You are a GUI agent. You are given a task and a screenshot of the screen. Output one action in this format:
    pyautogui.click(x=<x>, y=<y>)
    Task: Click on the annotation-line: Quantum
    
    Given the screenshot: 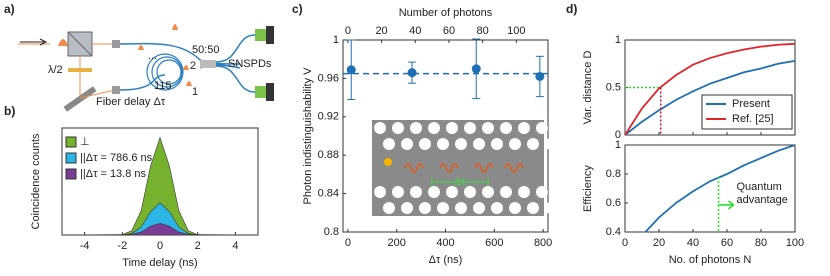 What is the action you would take?
    pyautogui.click(x=759, y=187)
    